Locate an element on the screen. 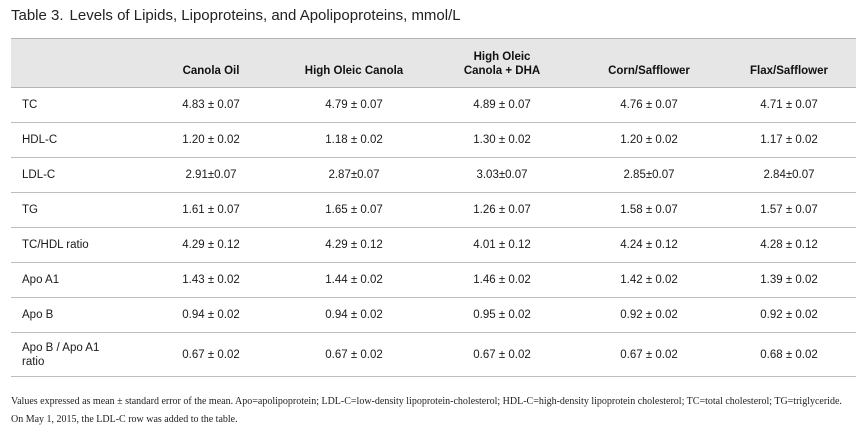  row-label: TC is located at coordinates (76, 105).